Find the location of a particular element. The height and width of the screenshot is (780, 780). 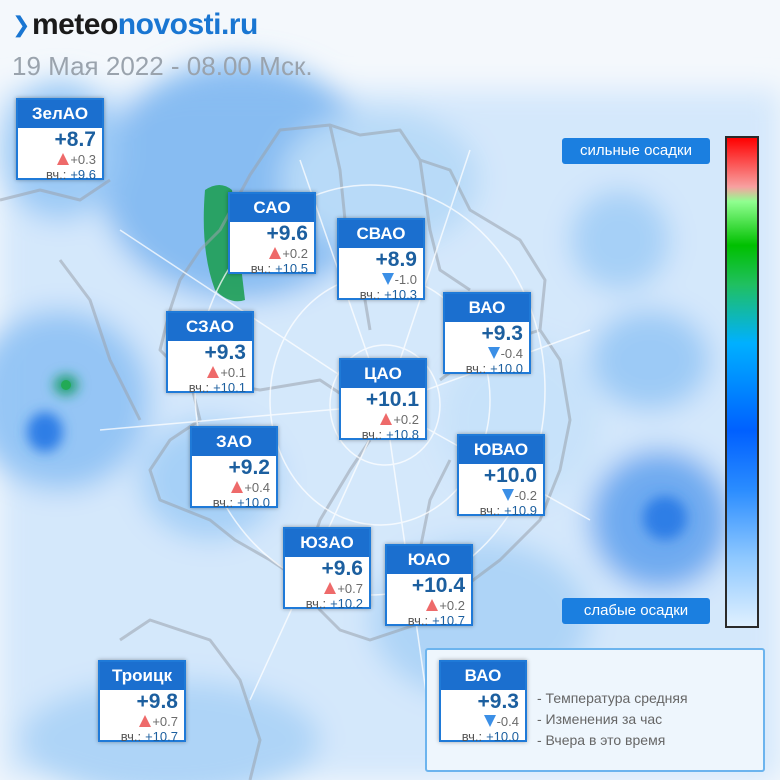

district-card-yuzao: ЮЗАО +9.6 +0.7 вч.: +10.2 is located at coordinates (327, 569).